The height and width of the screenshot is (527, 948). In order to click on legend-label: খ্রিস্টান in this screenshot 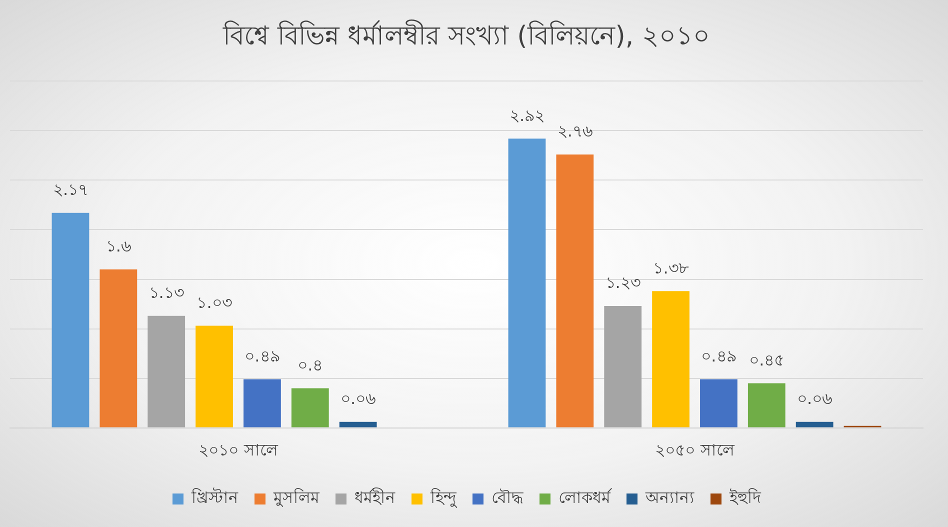, I will do `click(214, 498)`.